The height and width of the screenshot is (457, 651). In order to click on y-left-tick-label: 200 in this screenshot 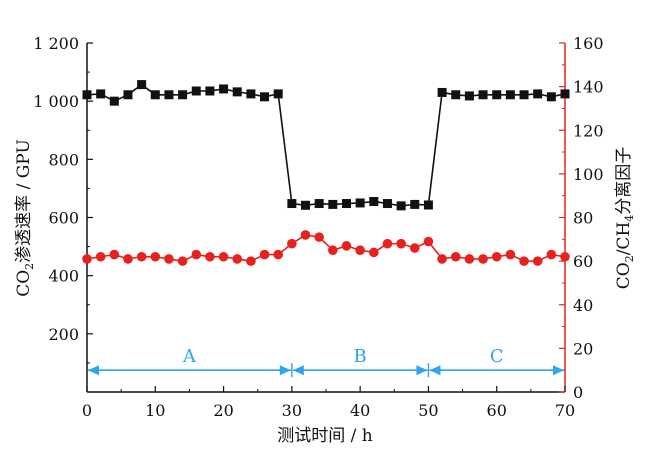, I will do `click(63, 334)`.